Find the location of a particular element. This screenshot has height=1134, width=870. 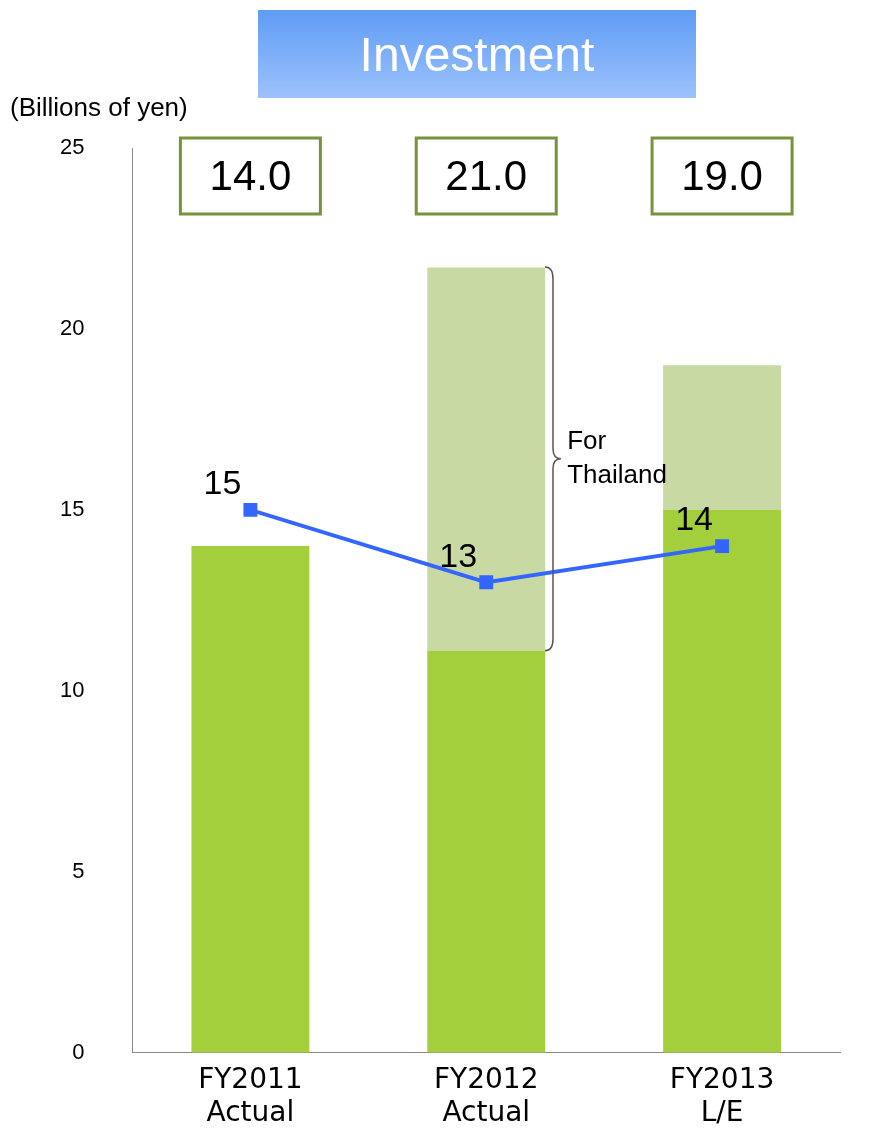

x-tick-label: FY2011 Actual is located at coordinates (250, 1095).